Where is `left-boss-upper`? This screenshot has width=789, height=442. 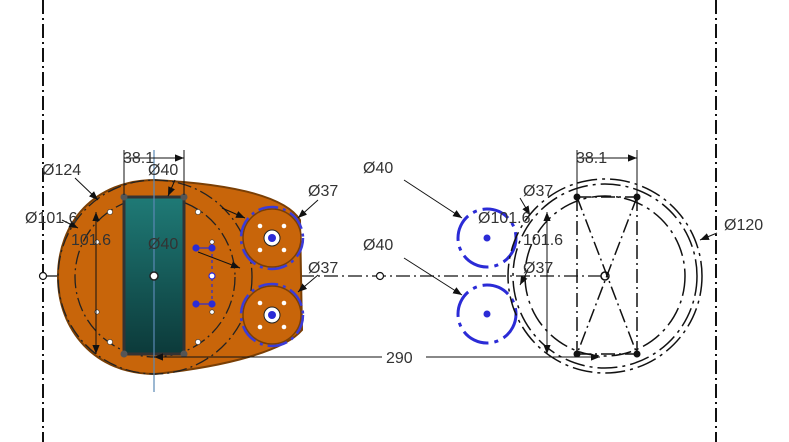
left-boss-upper is located at coordinates (272, 238).